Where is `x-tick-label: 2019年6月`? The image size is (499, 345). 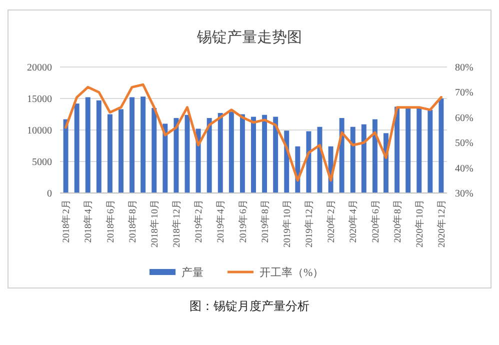
x-tick-label: 2019年6月 is located at coordinates (242, 221).